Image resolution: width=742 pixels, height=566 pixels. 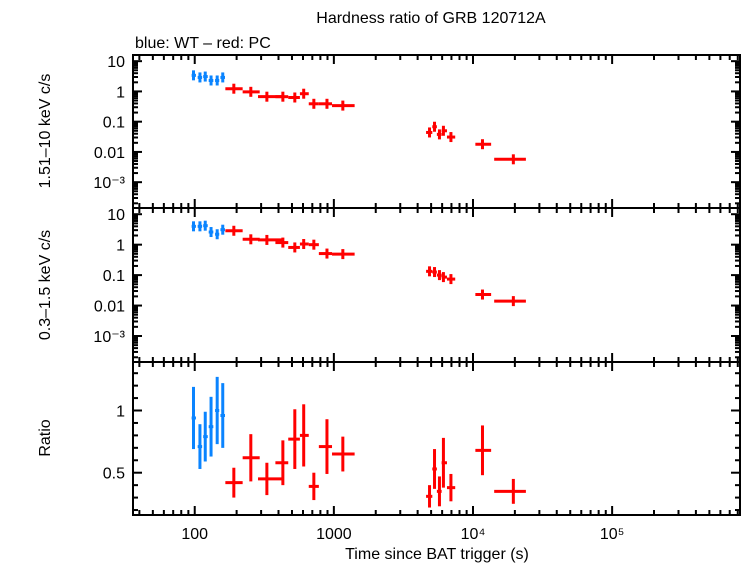 What do you see at coordinates (45, 131) in the screenshot?
I see `y-axis-label-hard: 1.51–10 keV c/s` at bounding box center [45, 131].